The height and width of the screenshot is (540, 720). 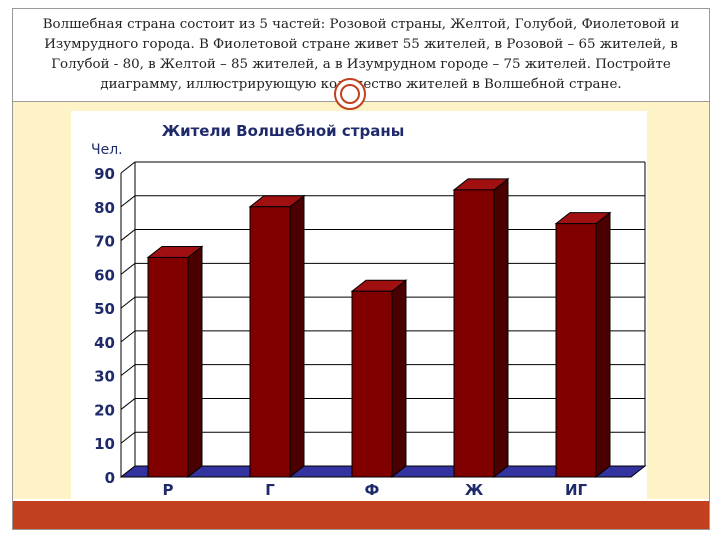 I want to click on y-tick-label: 90, so click(x=104, y=174).